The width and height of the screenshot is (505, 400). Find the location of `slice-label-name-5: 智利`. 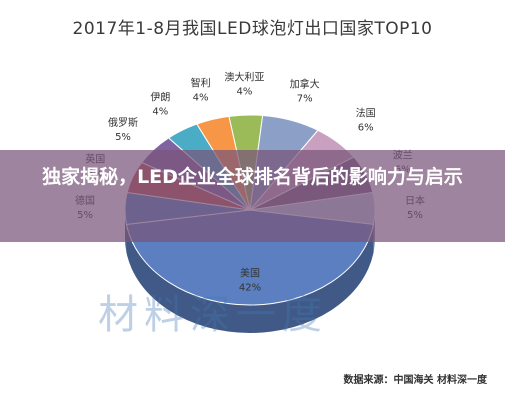

slice-label-name-5: 智利 is located at coordinates (201, 82).